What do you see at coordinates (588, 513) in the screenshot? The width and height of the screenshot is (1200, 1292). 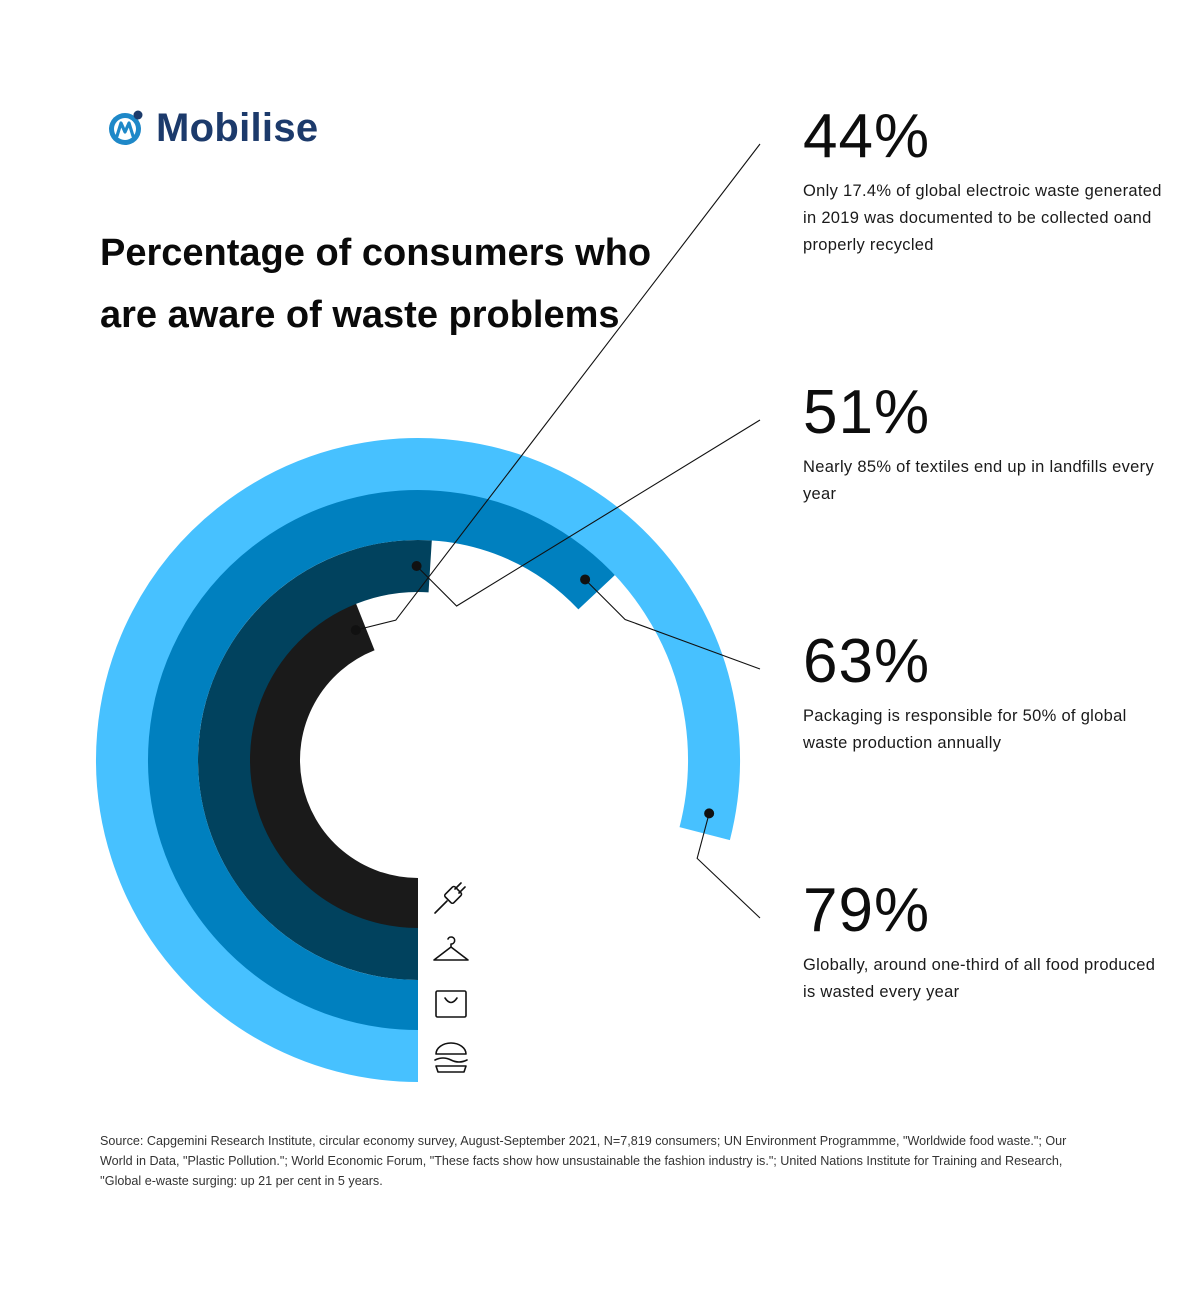 I see `leader-line-textiles` at bounding box center [588, 513].